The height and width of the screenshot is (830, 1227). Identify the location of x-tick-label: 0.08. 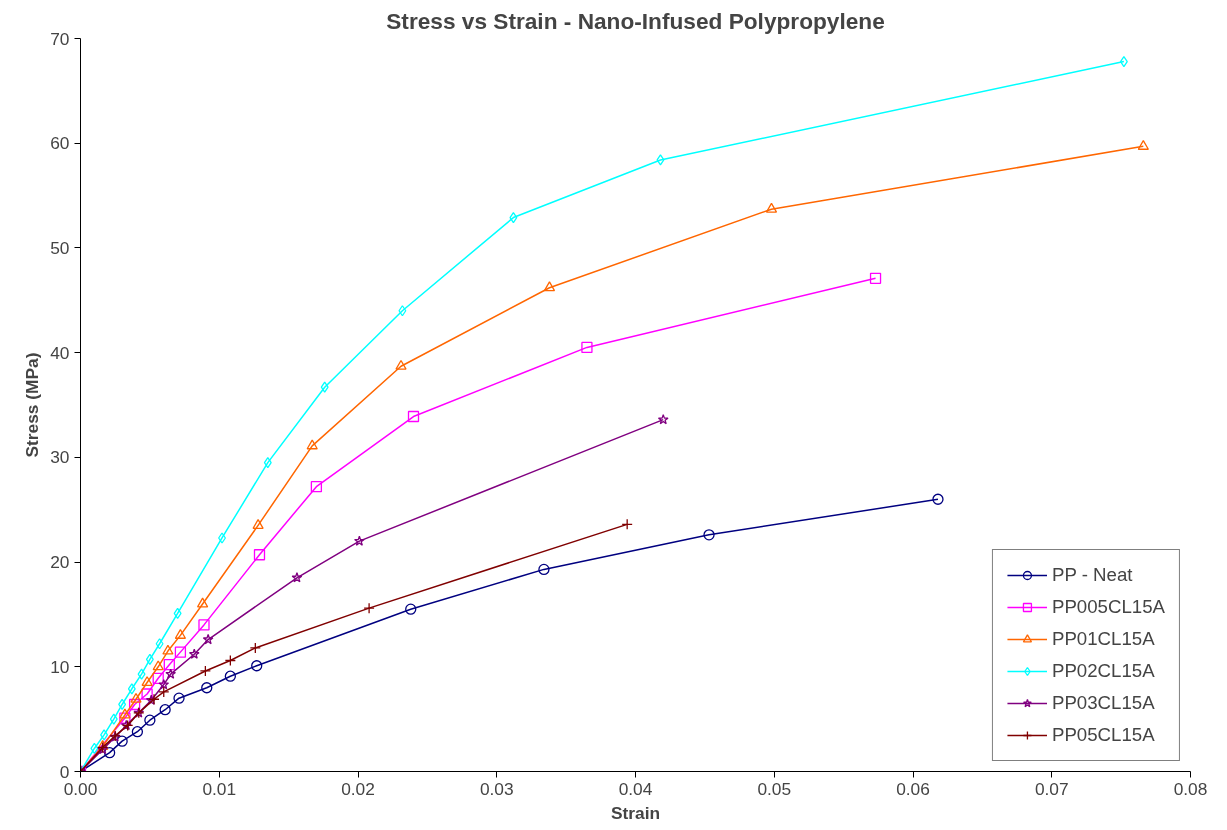
(1190, 788).